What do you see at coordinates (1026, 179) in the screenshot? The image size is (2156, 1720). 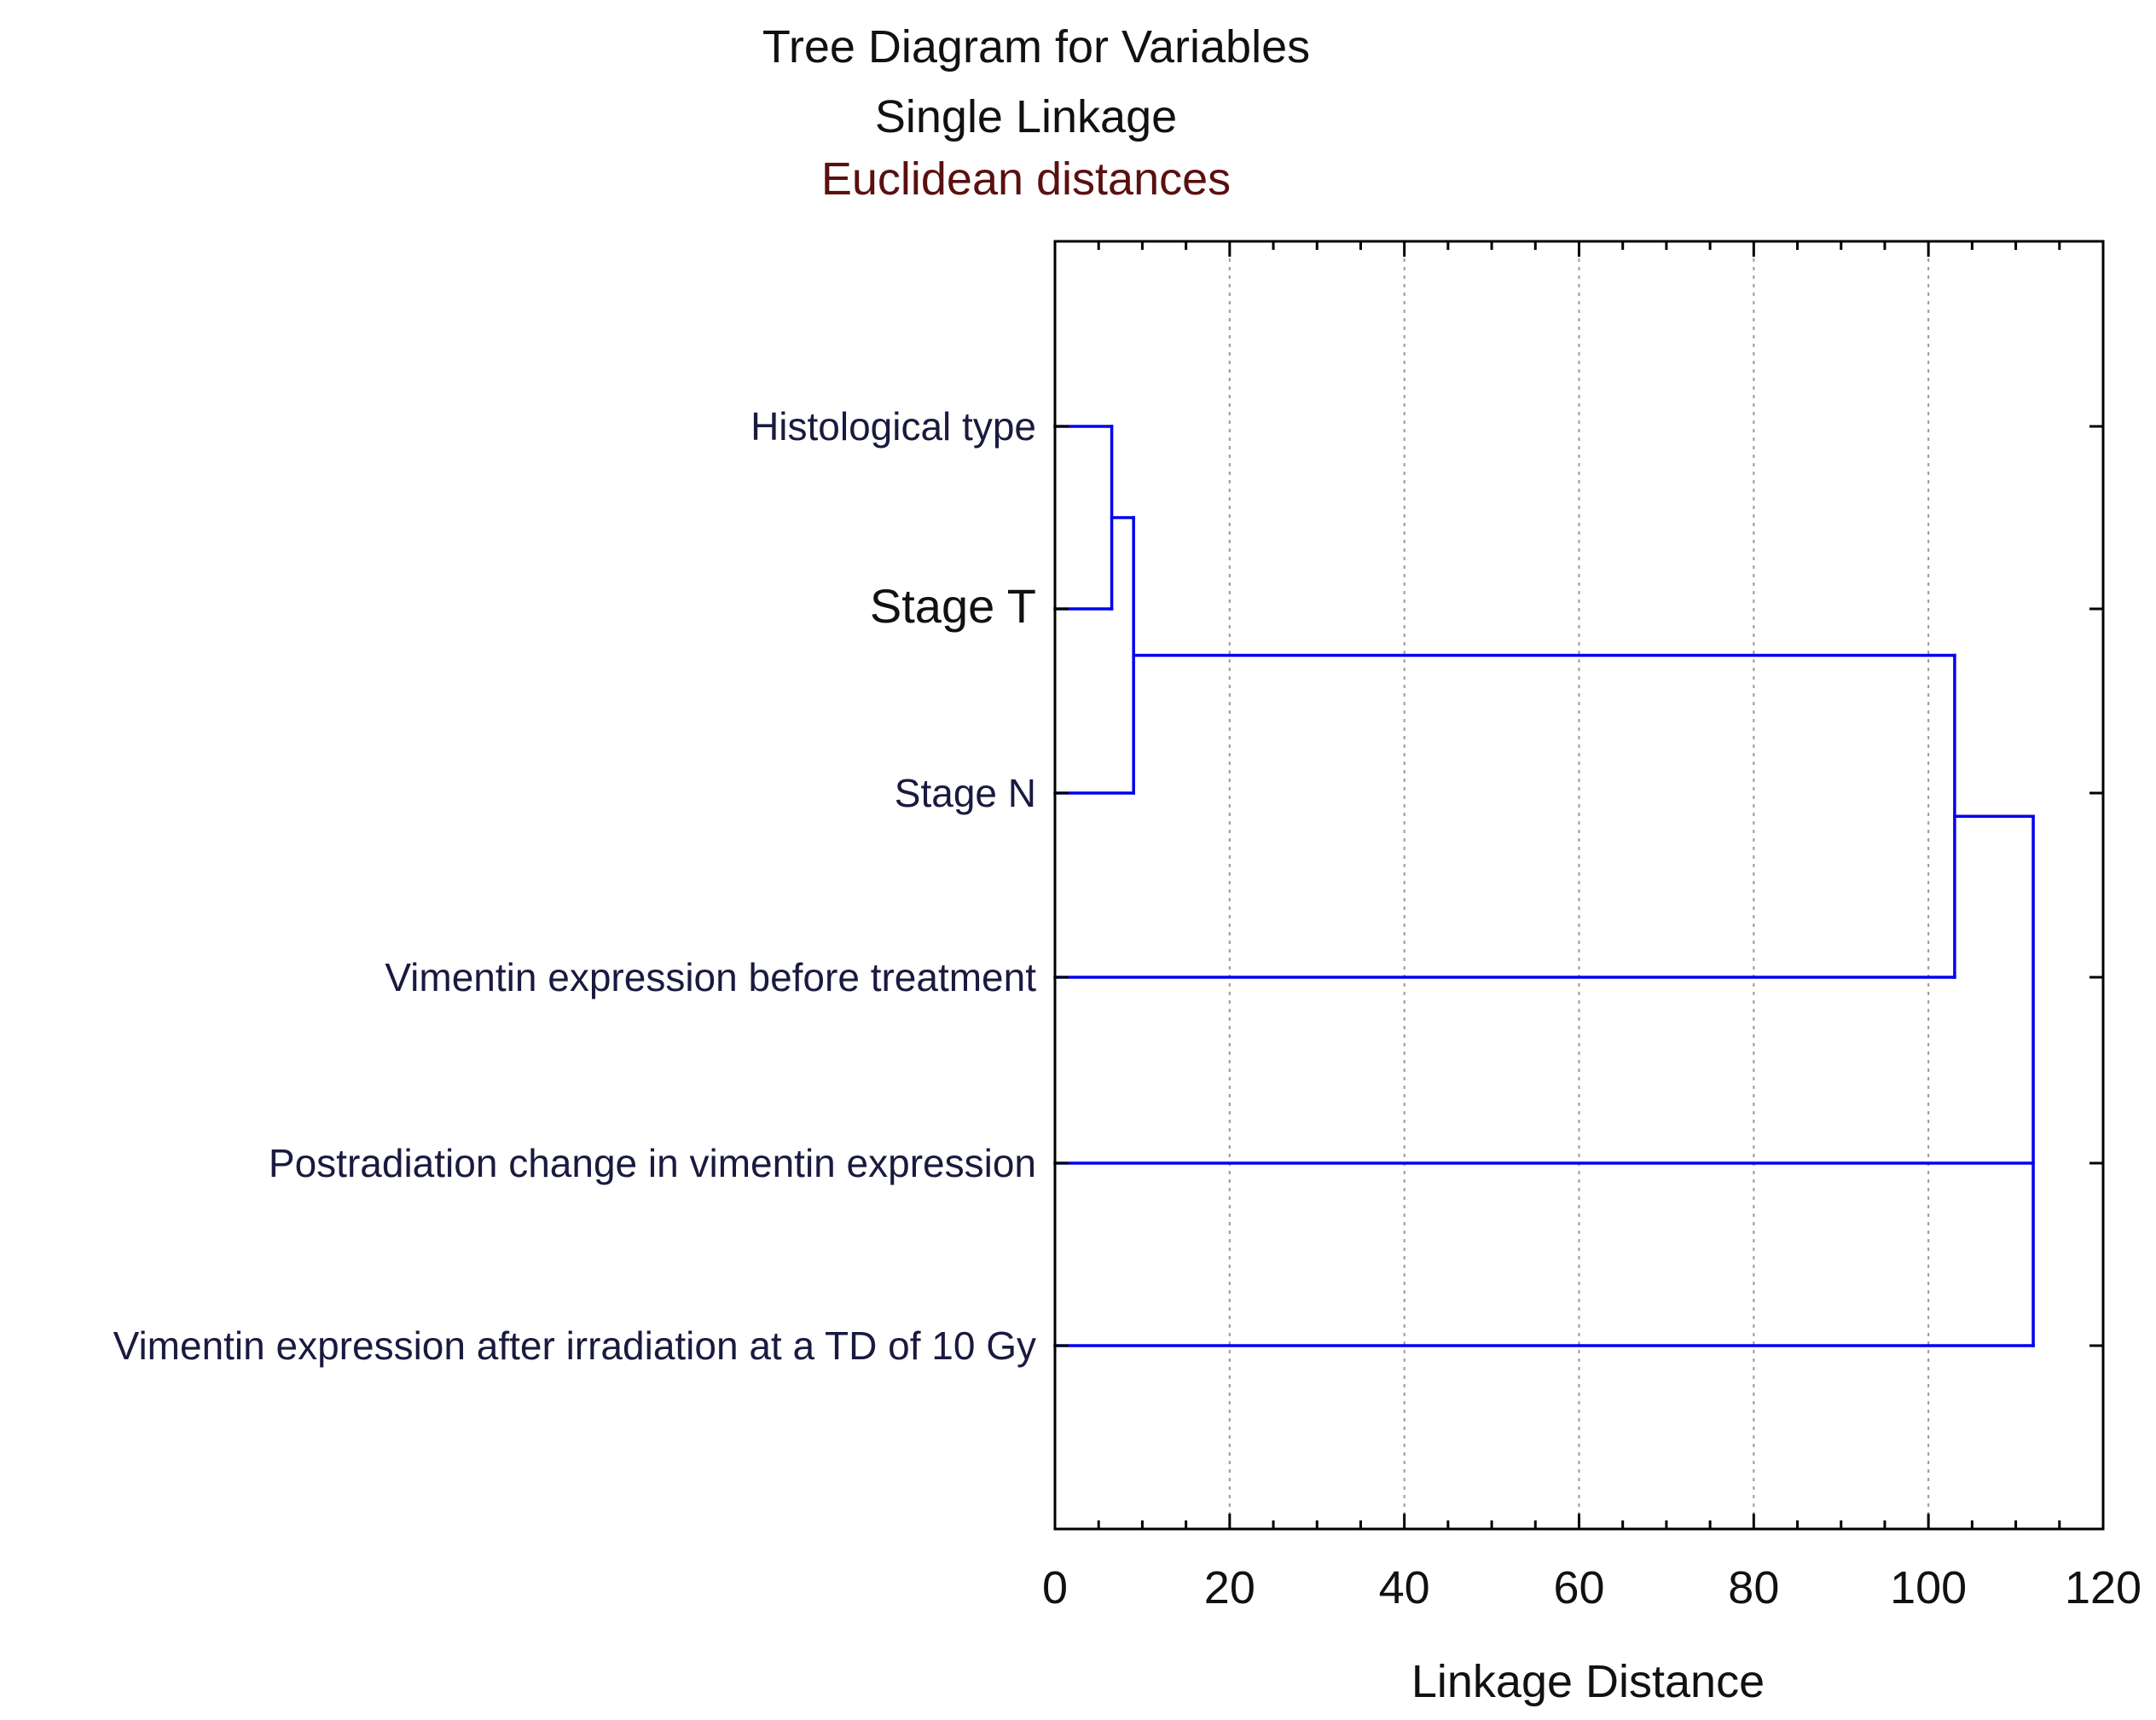 I see `chart-subtitle-distance: Euclidean distances` at bounding box center [1026, 179].